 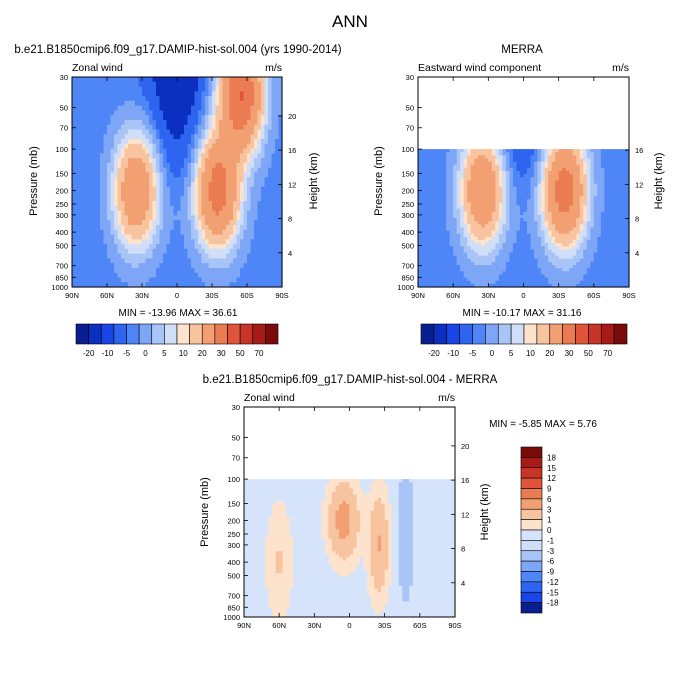 What do you see at coordinates (292, 184) in the screenshot?
I see `model-y2tick-label: 12` at bounding box center [292, 184].